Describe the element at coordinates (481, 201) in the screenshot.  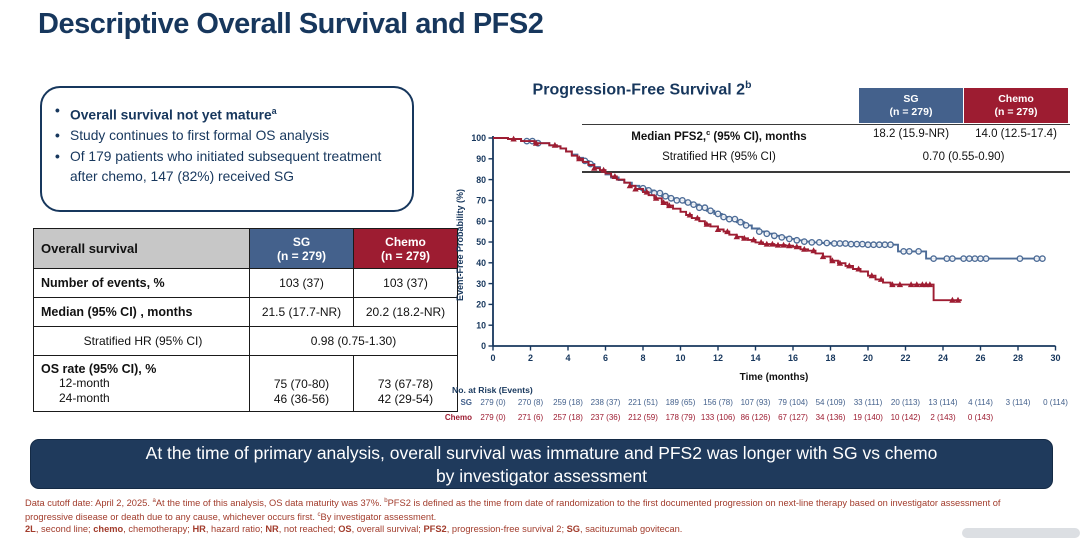
I see `svg-text: 70` at that location.